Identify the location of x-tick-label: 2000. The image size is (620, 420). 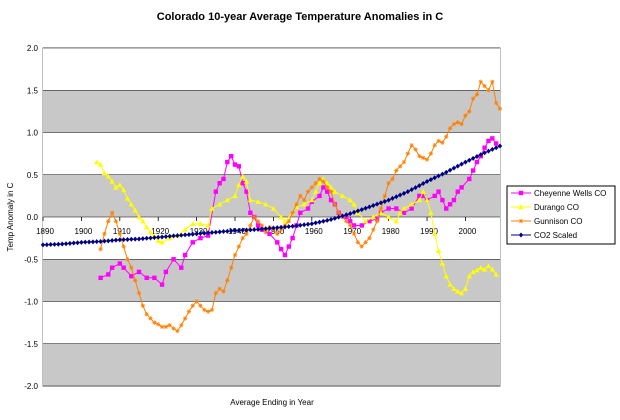
(468, 231).